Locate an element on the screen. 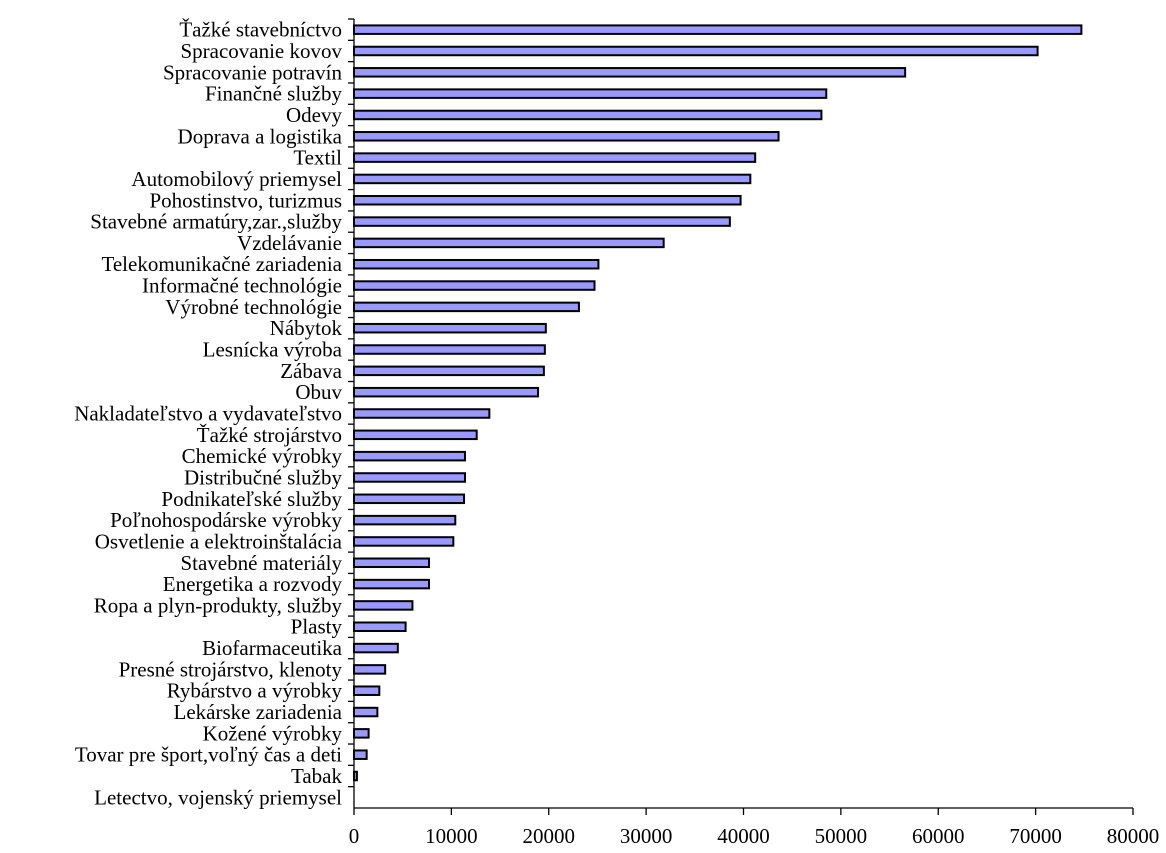  category-label: Distribučné služby is located at coordinates (263, 477).